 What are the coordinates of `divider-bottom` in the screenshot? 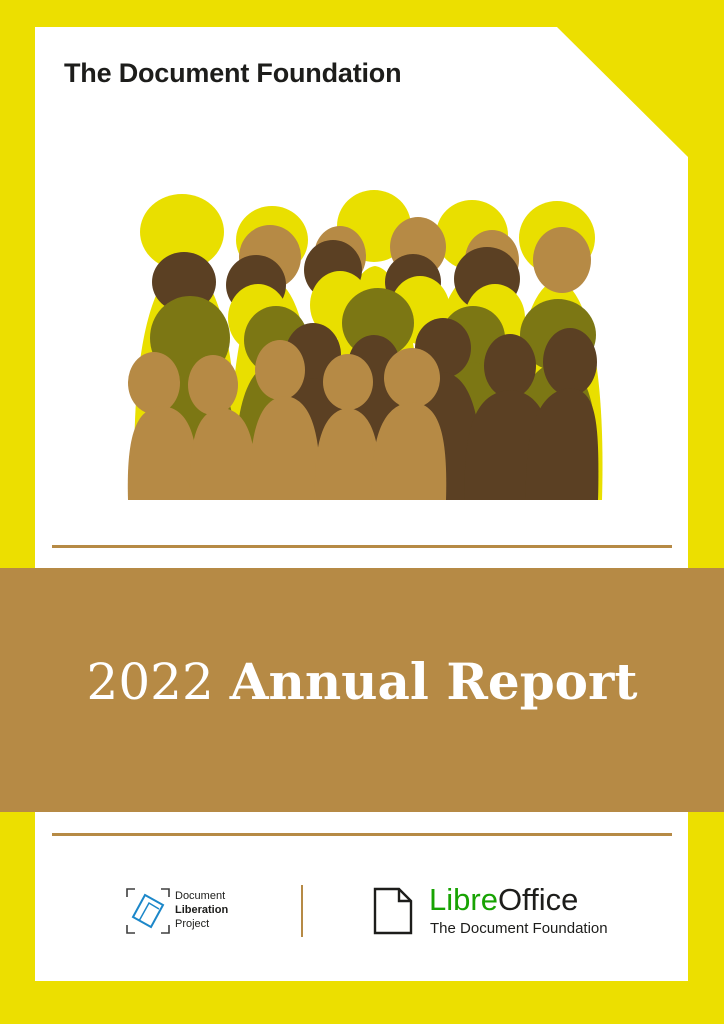 It's located at (362, 834).